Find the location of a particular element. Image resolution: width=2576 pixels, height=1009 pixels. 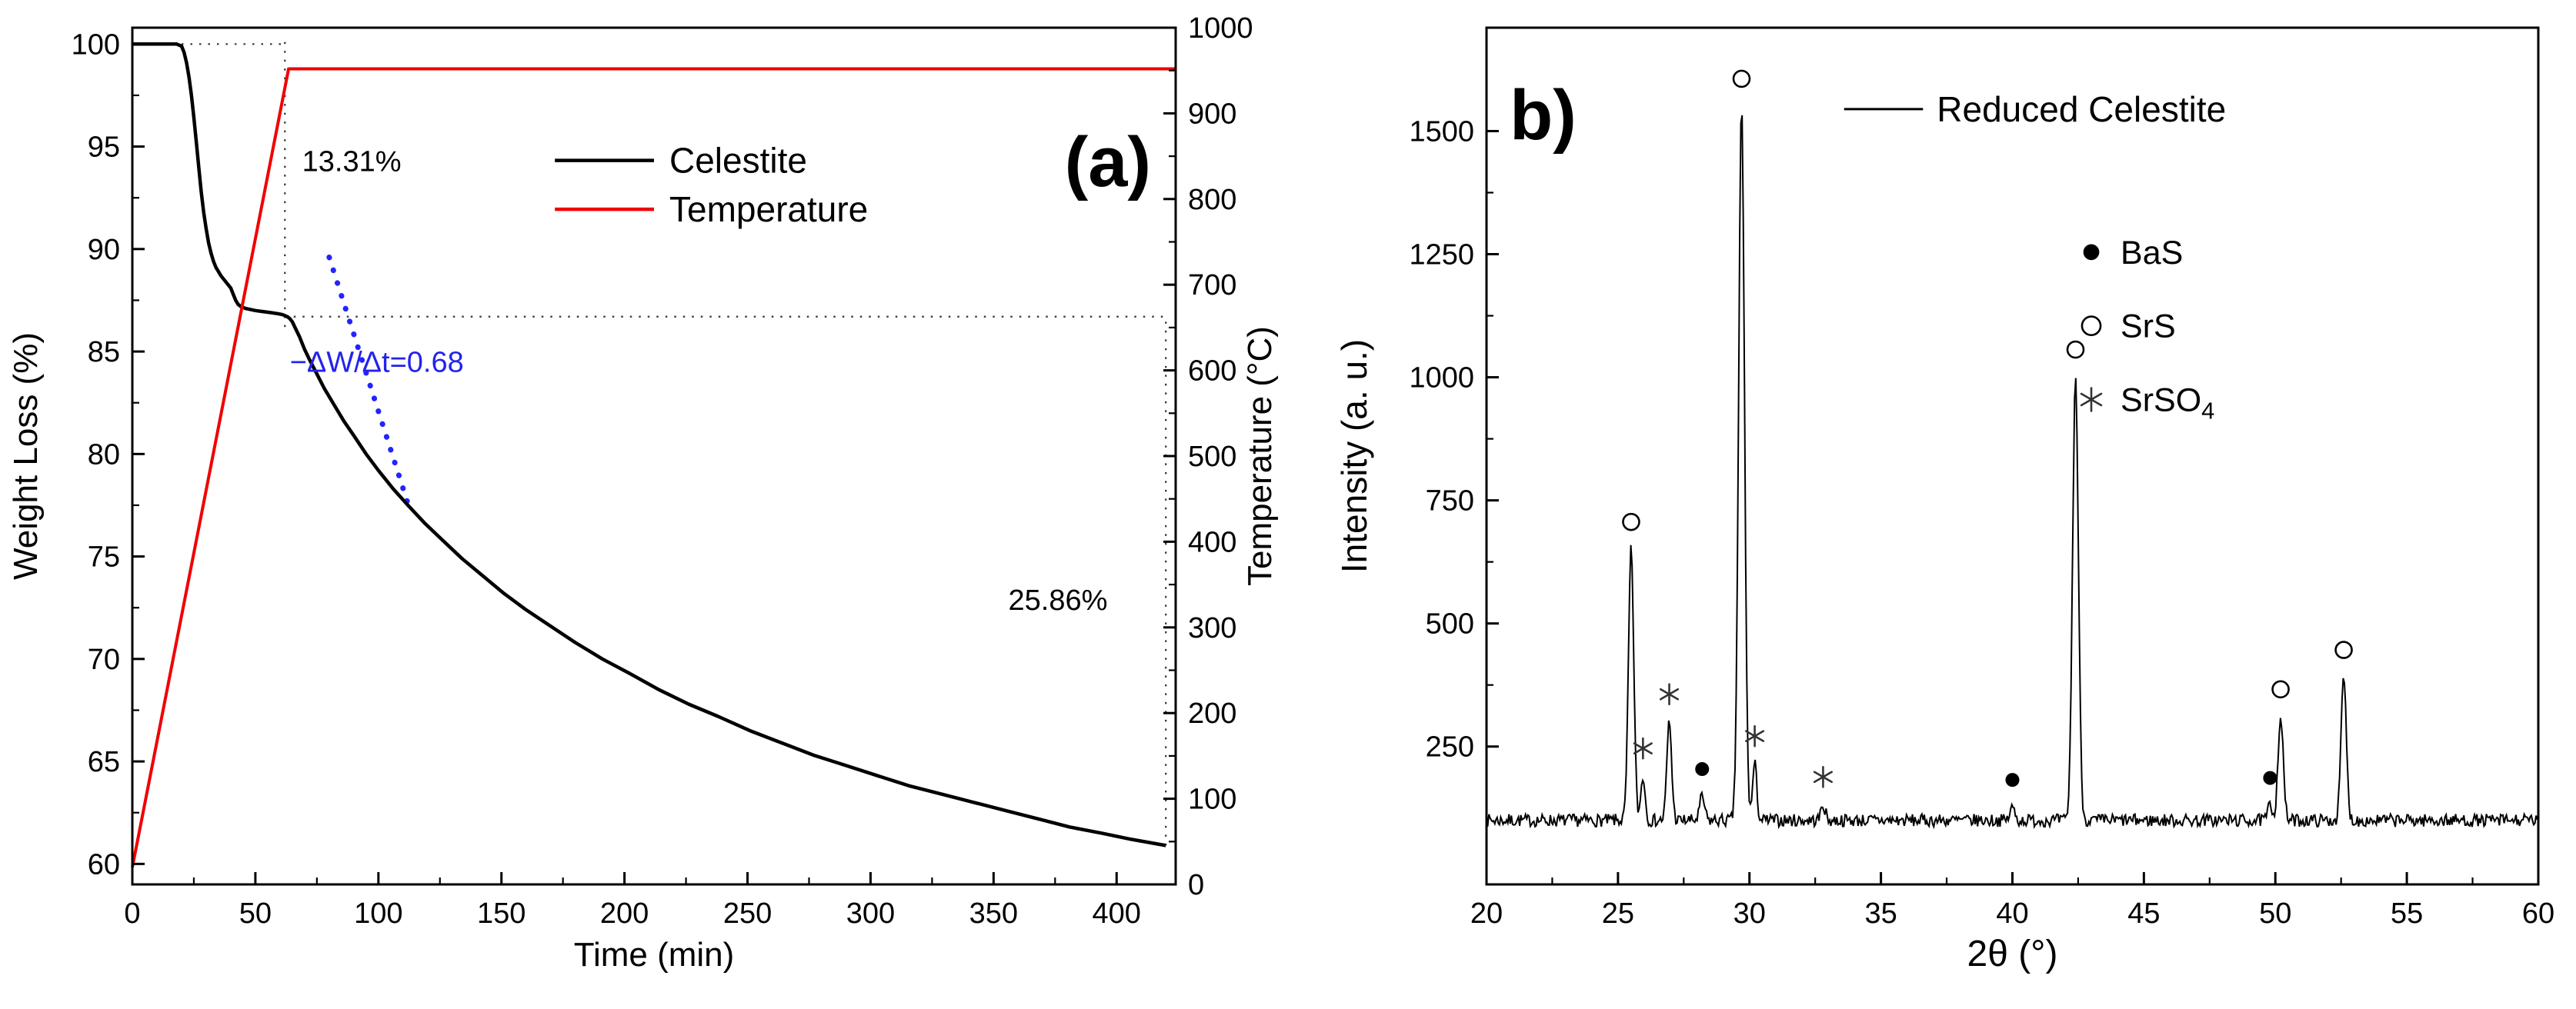

y-right-tick-label: 1000 is located at coordinates (1220, 28).